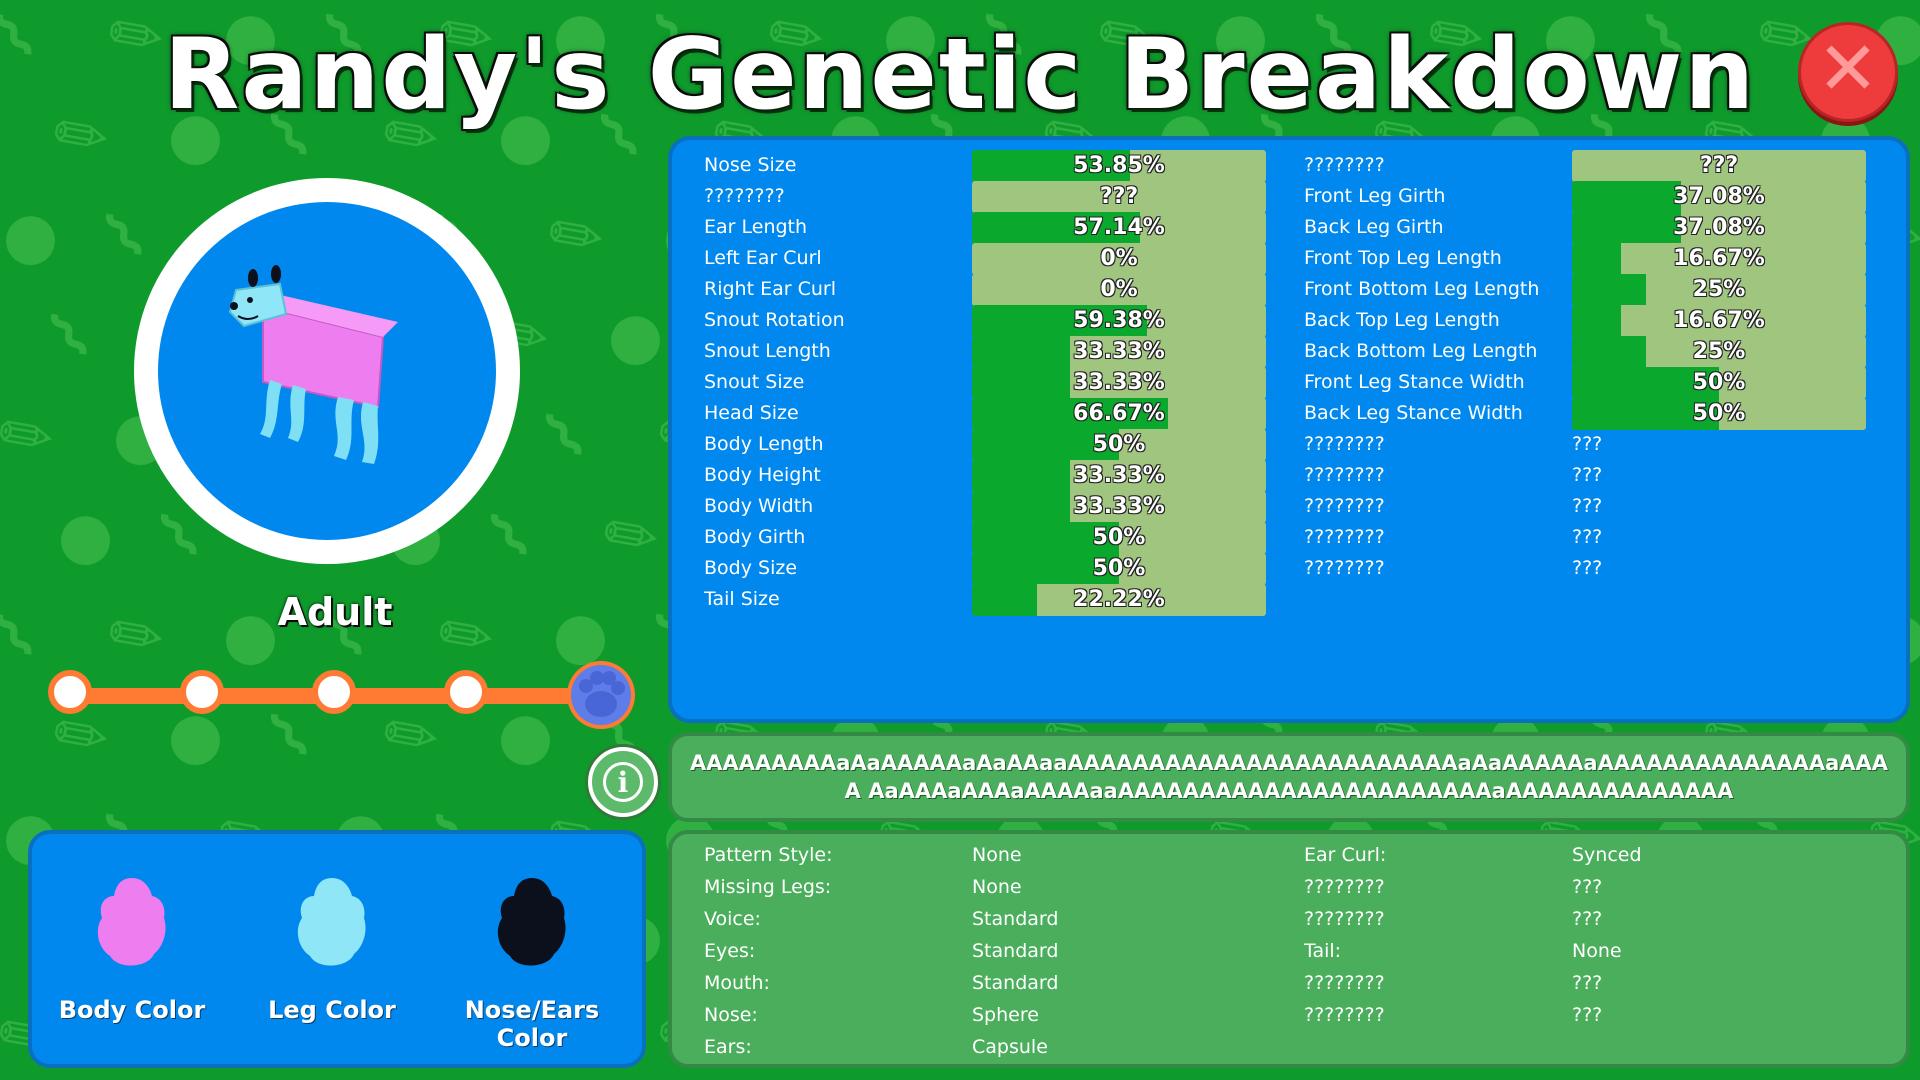 Image resolution: width=1920 pixels, height=1080 pixels. I want to click on stat-row: Front Bottom Leg Length 25%, so click(1594, 290).